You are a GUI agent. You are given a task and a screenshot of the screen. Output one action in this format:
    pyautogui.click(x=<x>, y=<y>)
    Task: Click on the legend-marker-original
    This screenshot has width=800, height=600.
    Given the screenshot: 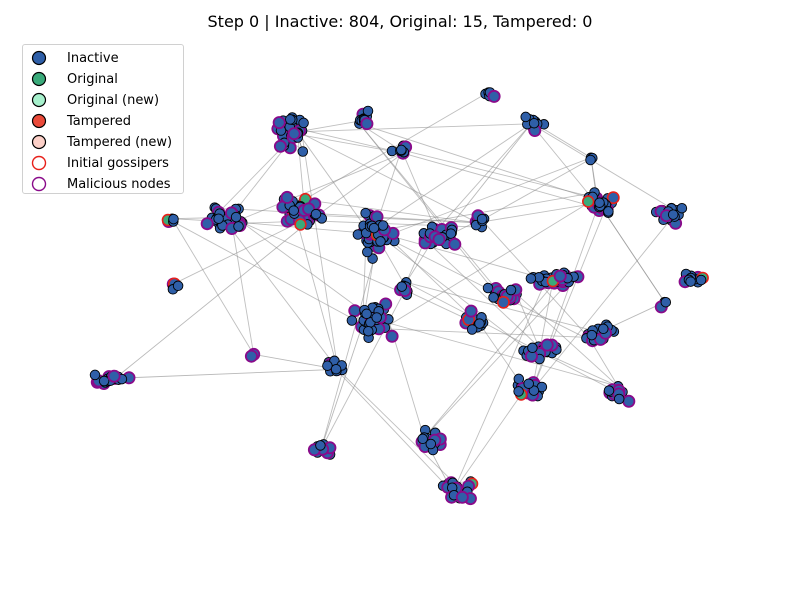 What is the action you would take?
    pyautogui.click(x=39, y=79)
    